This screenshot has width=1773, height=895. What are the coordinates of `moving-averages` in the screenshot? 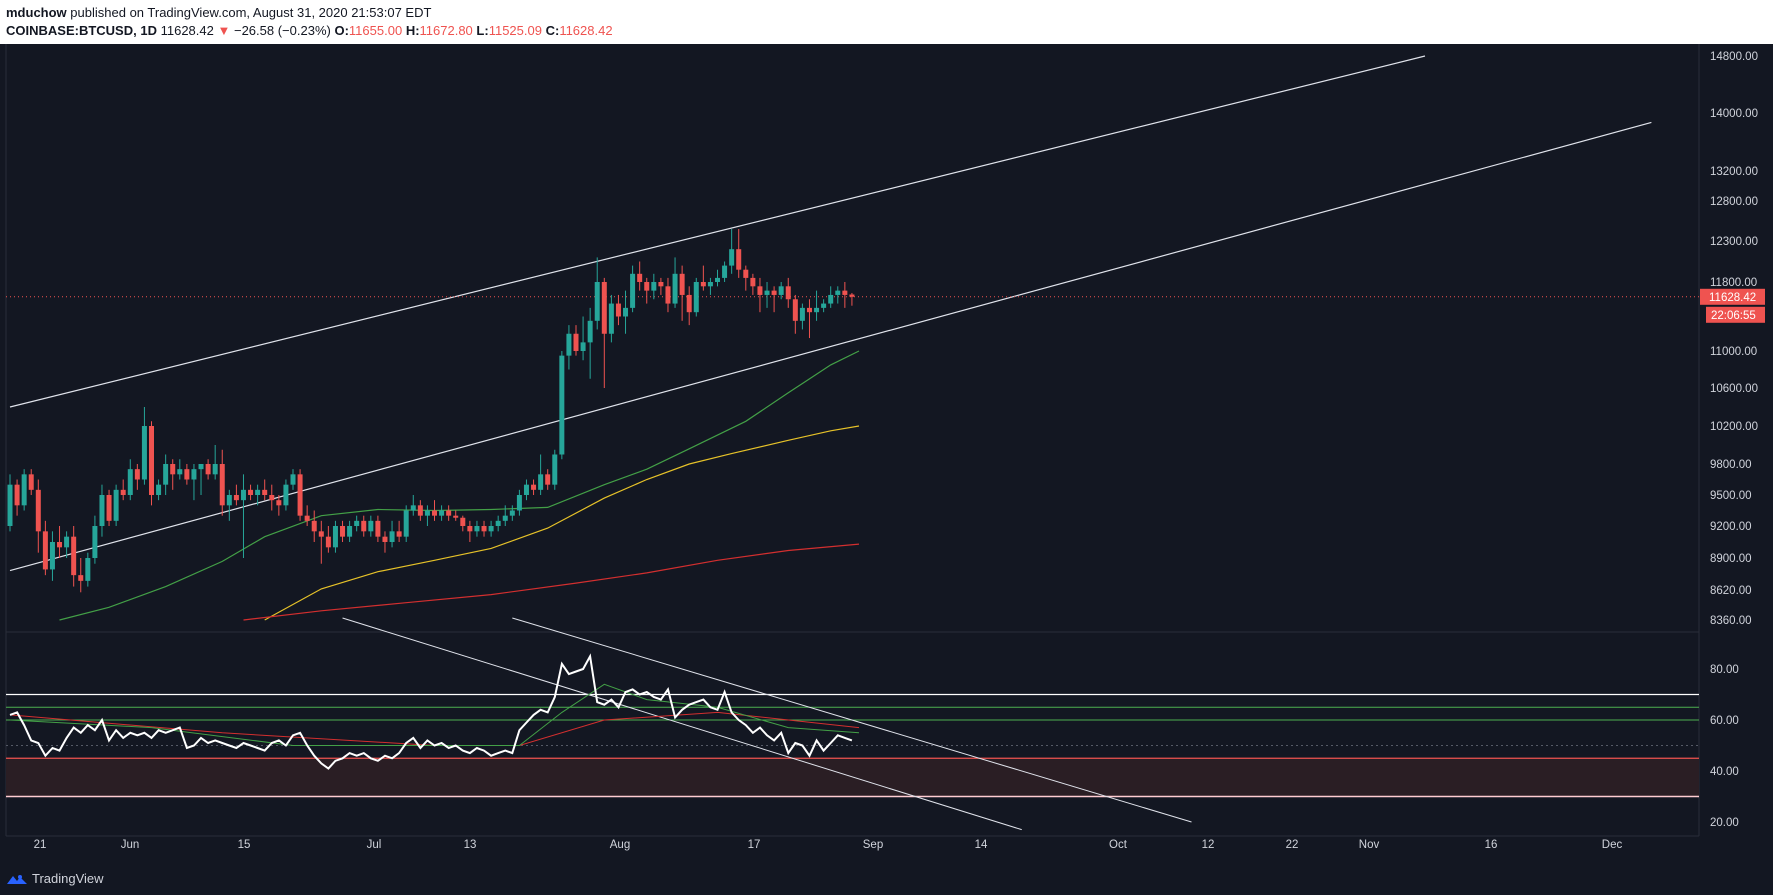 It's located at (459, 485).